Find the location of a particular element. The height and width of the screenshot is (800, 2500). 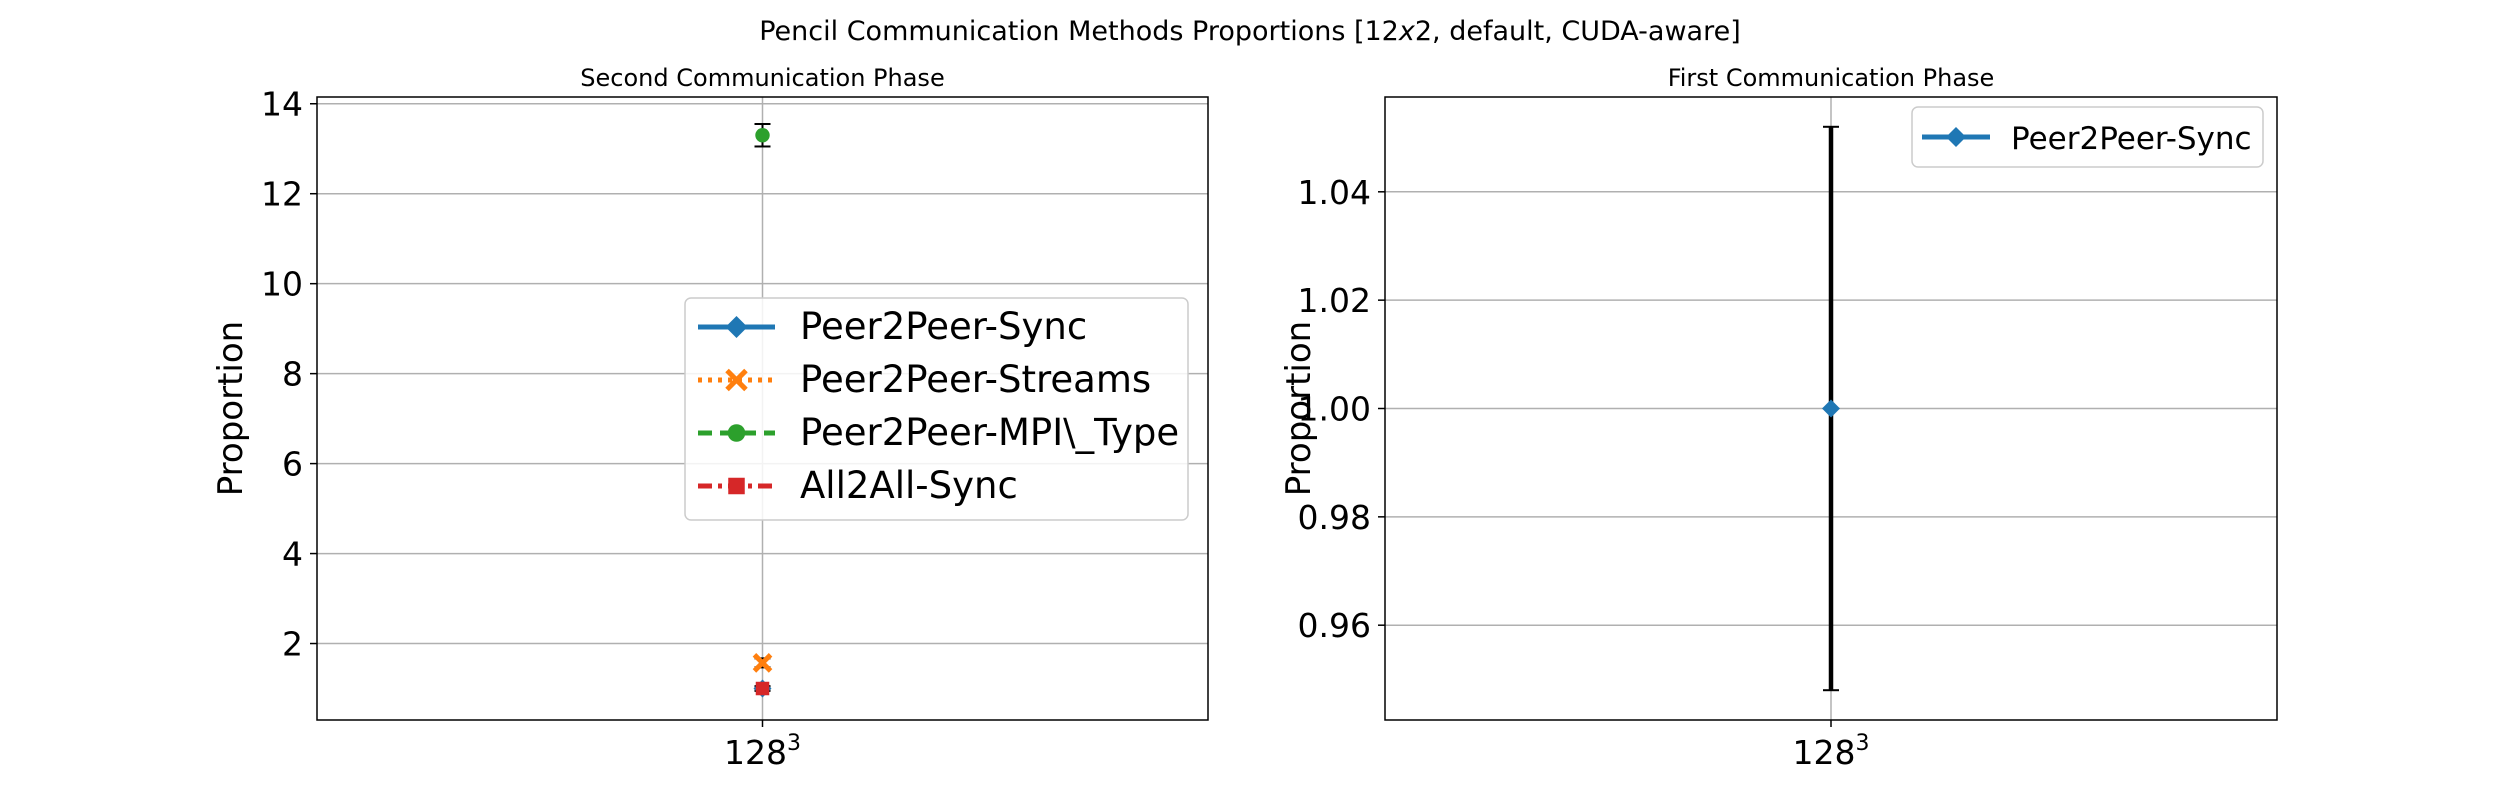

legend-label: Peer2Peer-MPI\_Type is located at coordinates (989, 432).